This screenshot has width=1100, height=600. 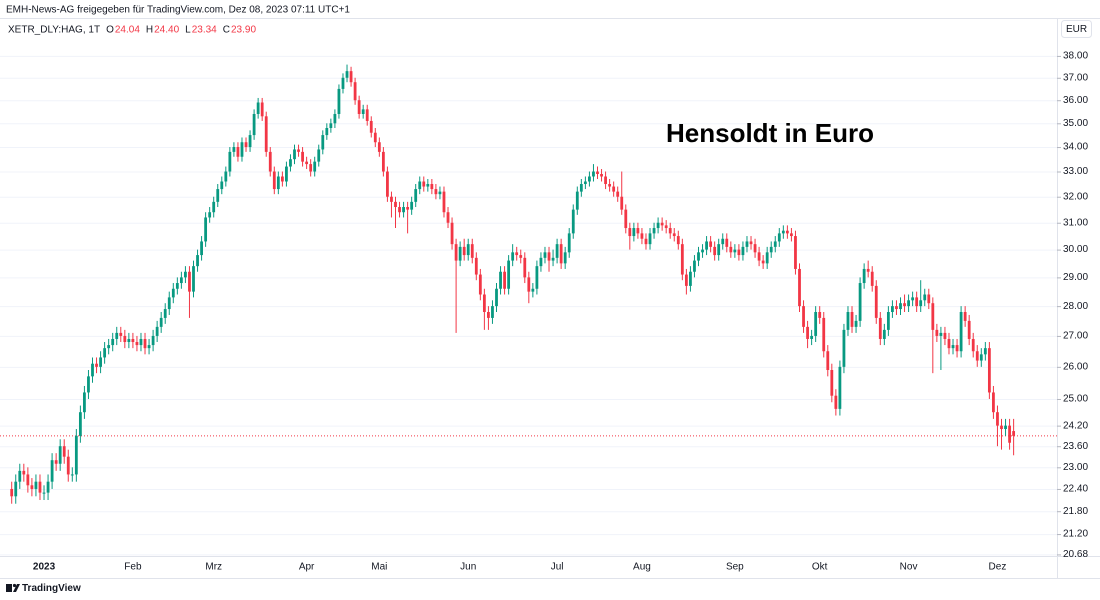 What do you see at coordinates (16, 588) in the screenshot?
I see `logo-slash` at bounding box center [16, 588].